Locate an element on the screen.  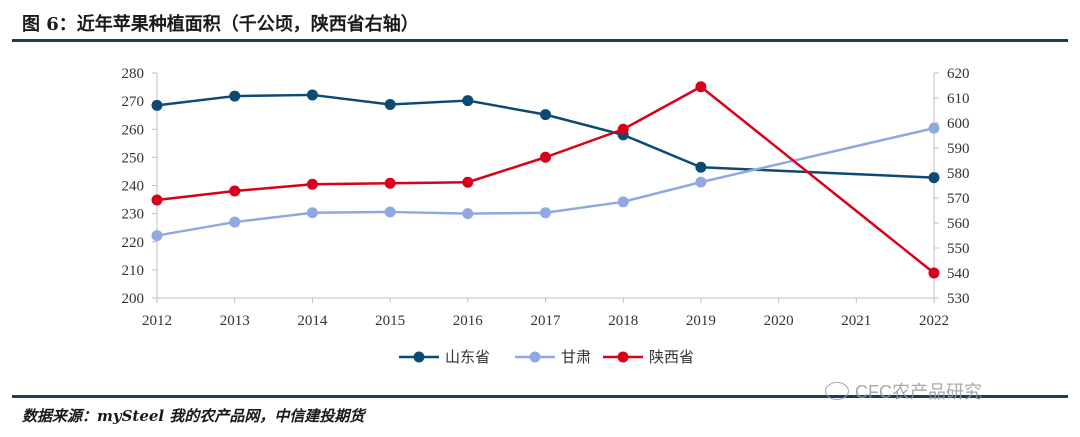
series-line is located at coordinates (545, 136).